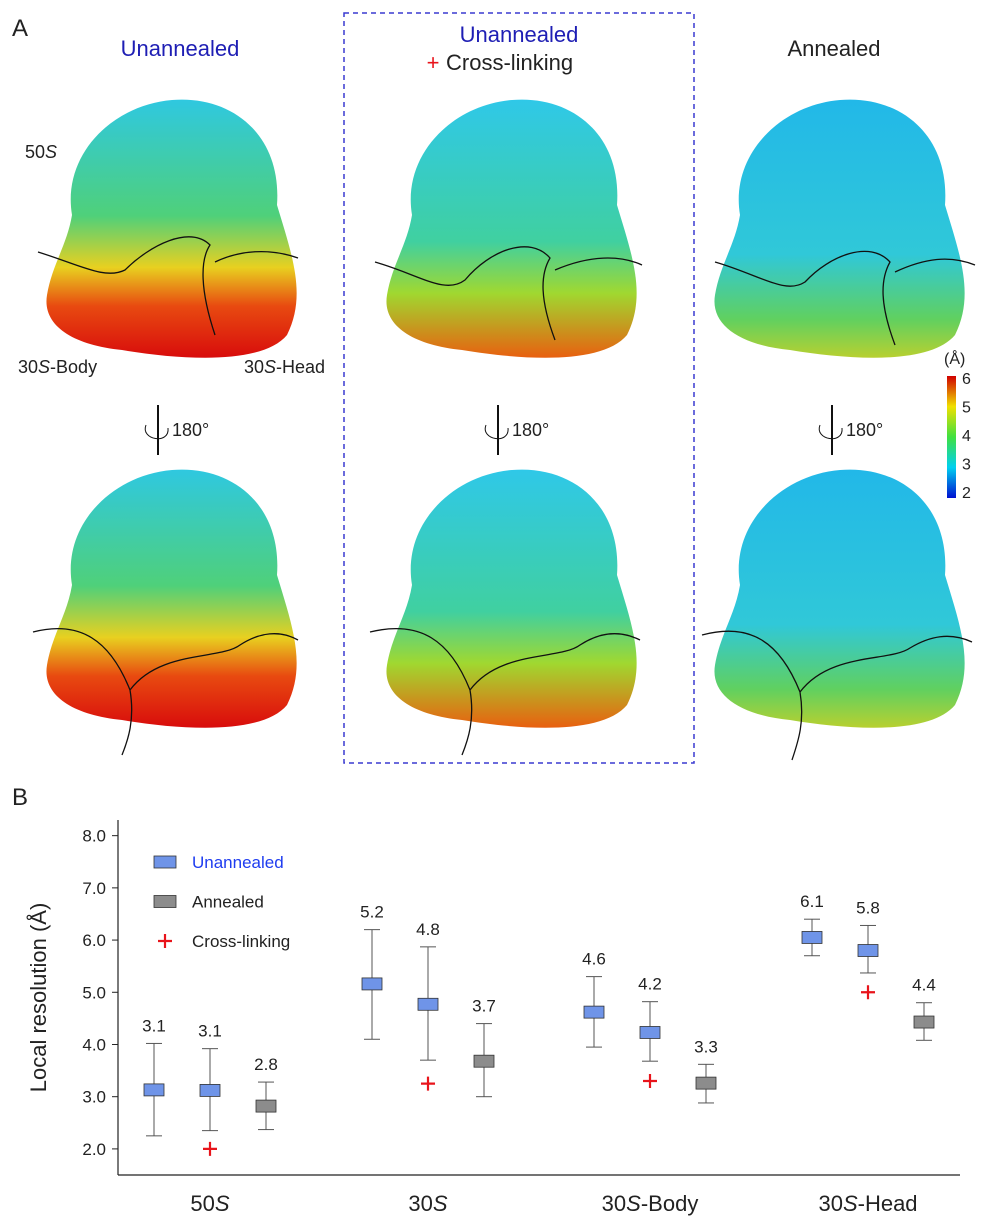 The image size is (982, 1226). I want to click on y-tick-label: 3.0, so click(94, 1097).